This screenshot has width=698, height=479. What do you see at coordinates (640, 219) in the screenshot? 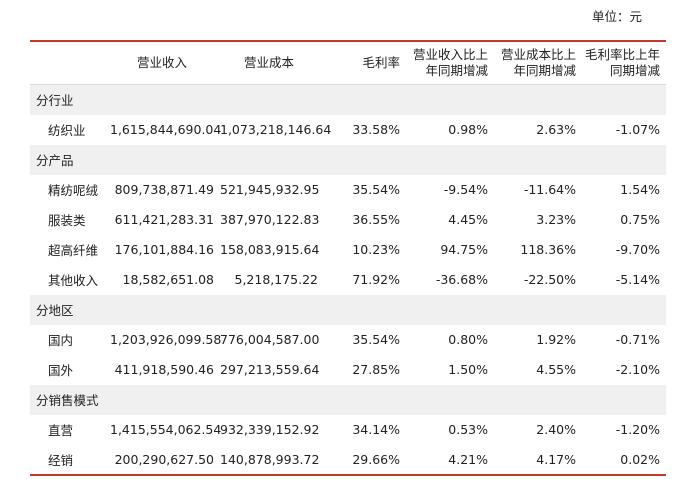
I see `cell-margin-change: 0.75%` at bounding box center [640, 219].